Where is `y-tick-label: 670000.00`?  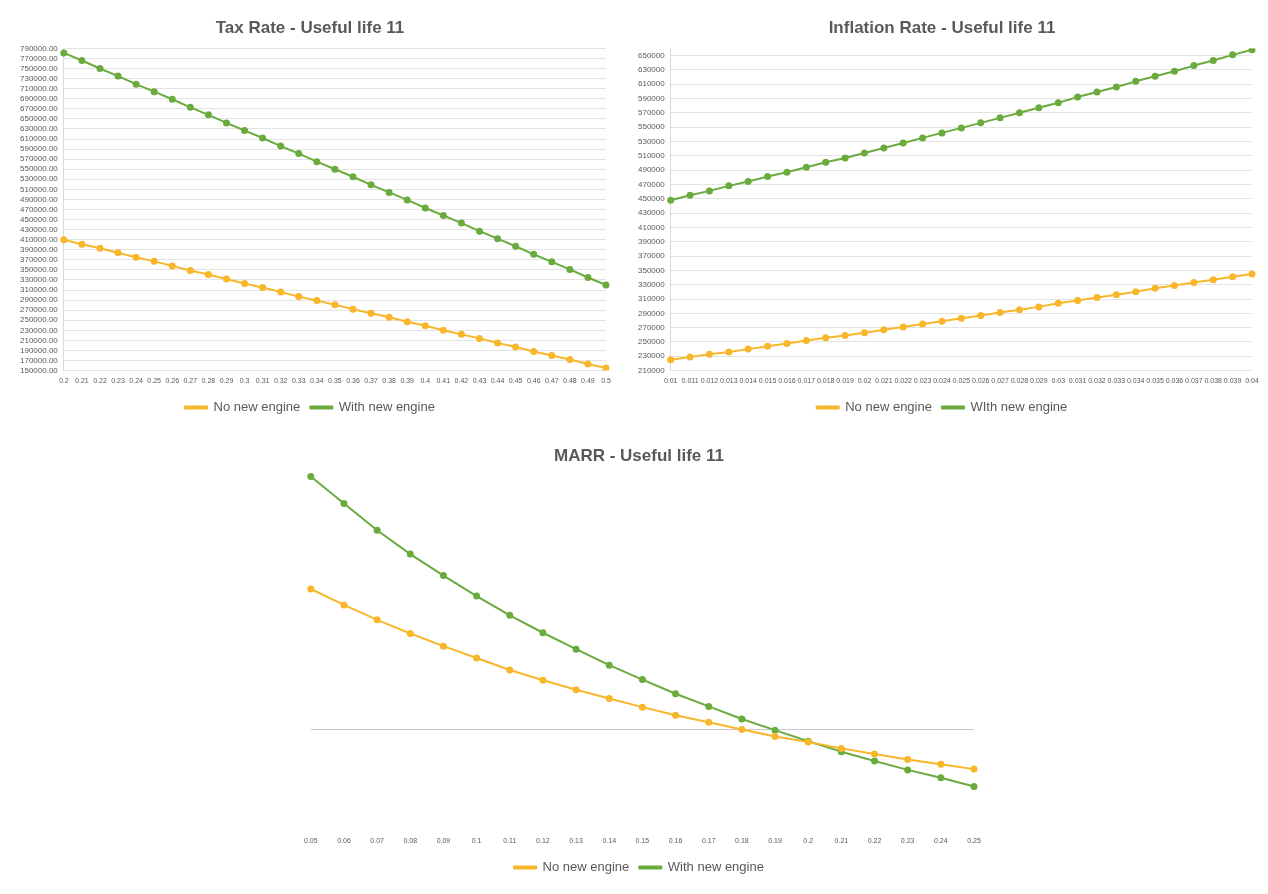 y-tick-label: 670000.00 is located at coordinates (39, 109).